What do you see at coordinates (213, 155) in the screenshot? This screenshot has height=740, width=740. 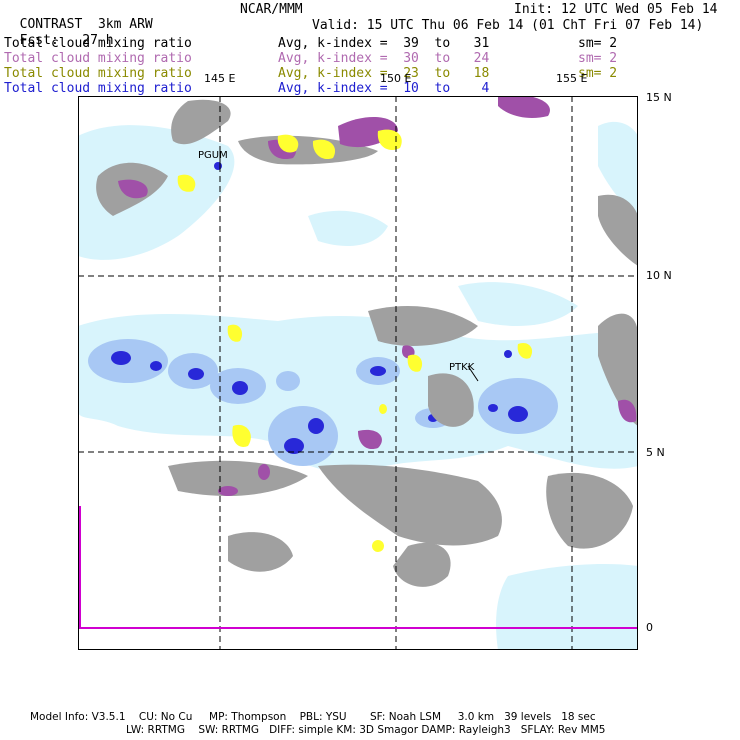 I see `station-label-pgum: PGUM` at bounding box center [213, 155].